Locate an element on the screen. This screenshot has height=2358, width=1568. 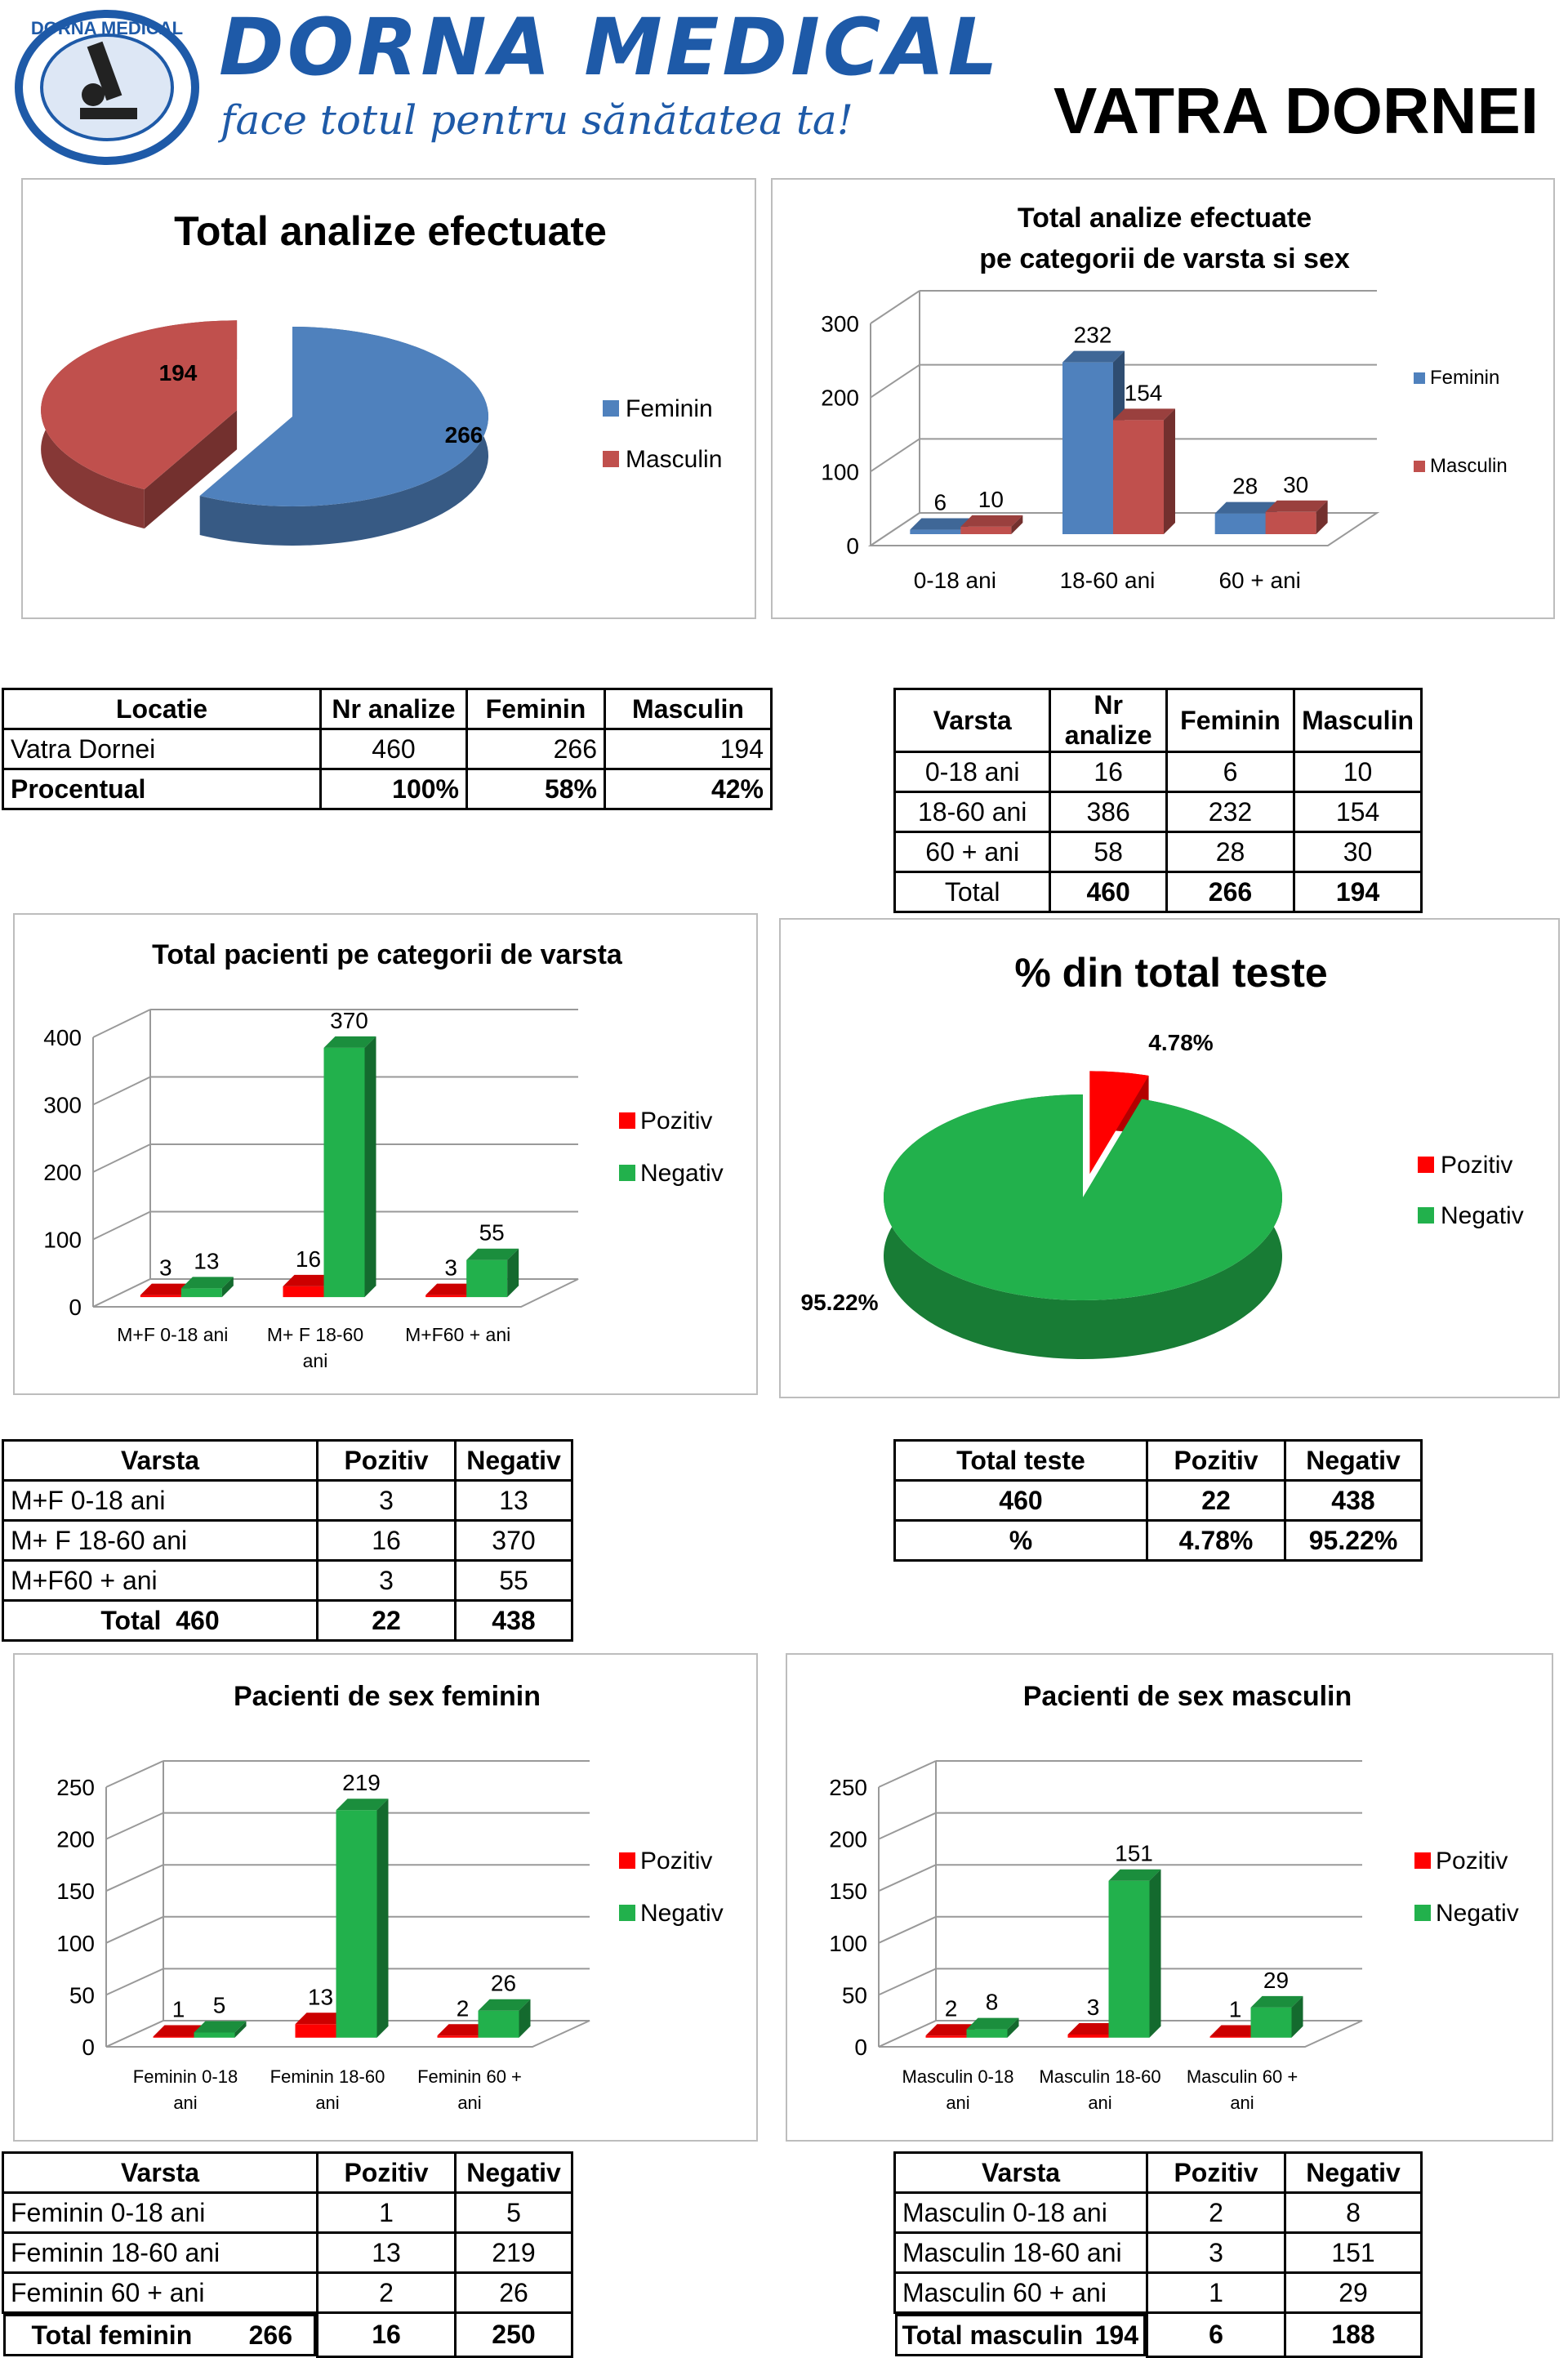
bar-value-label: 29 is located at coordinates (1276, 1980).